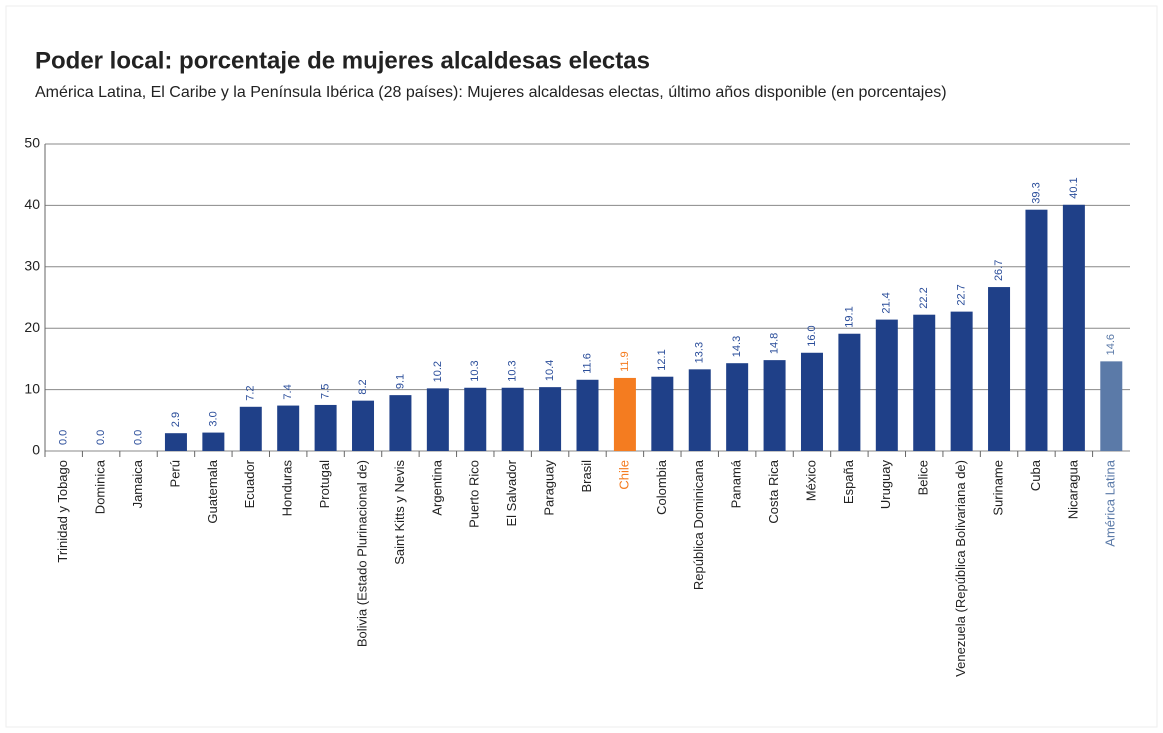 The width and height of the screenshot is (1163, 733). I want to click on x-tick-label: México, so click(810, 480).